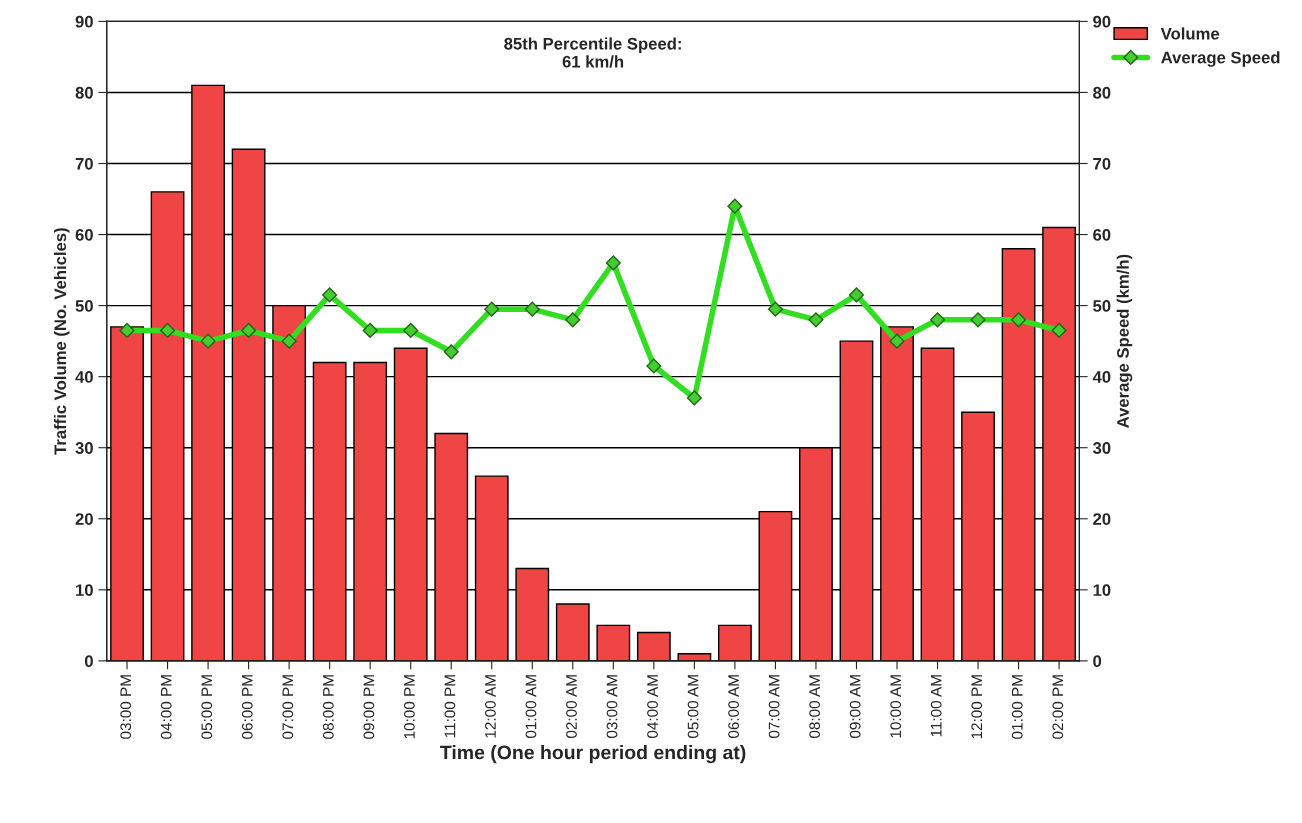 The image size is (1302, 823). What do you see at coordinates (61, 341) in the screenshot?
I see `y-axis-title: Traffic Volume (No. Vehicles)` at bounding box center [61, 341].